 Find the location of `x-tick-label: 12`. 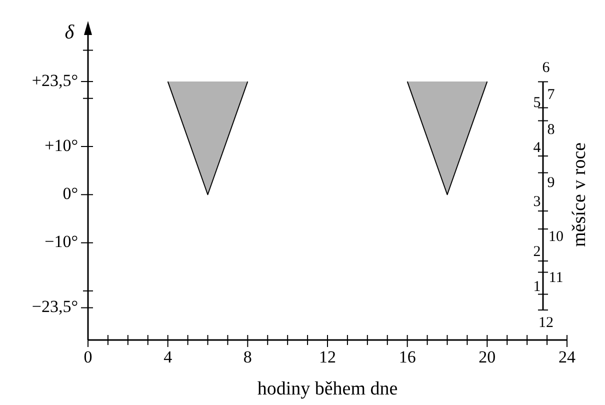

x-tick-label: 12 is located at coordinates (327, 357).